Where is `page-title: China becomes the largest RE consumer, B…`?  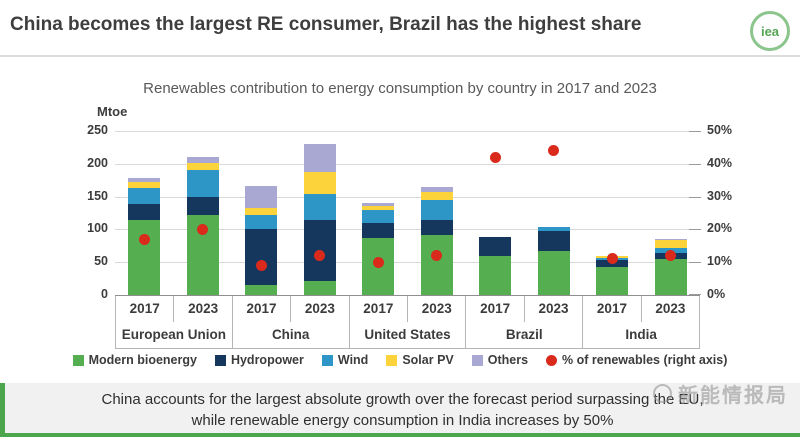 page-title: China becomes the largest RE consumer, B… is located at coordinates (326, 24).